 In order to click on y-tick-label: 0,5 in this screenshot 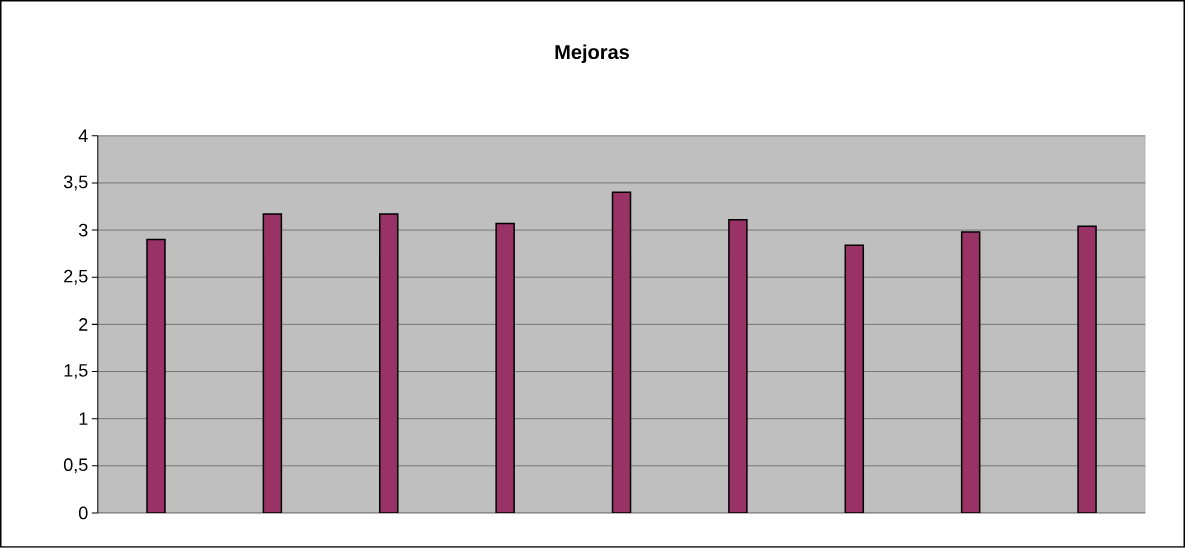, I will do `click(75, 466)`.